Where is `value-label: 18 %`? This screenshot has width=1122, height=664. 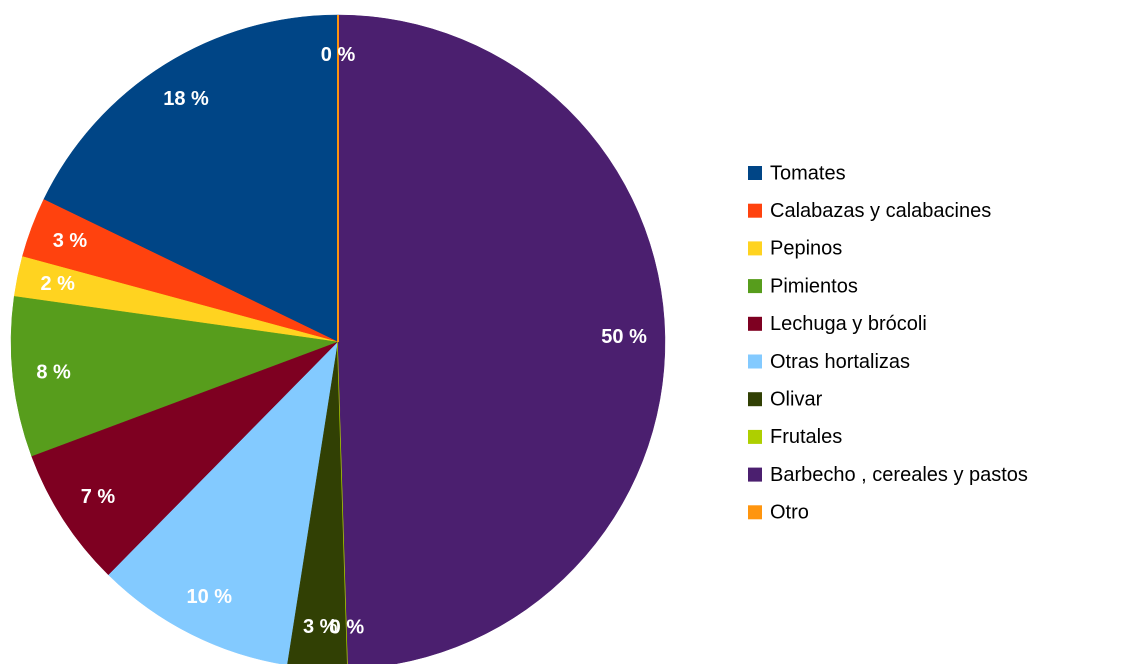 value-label: 18 % is located at coordinates (186, 99).